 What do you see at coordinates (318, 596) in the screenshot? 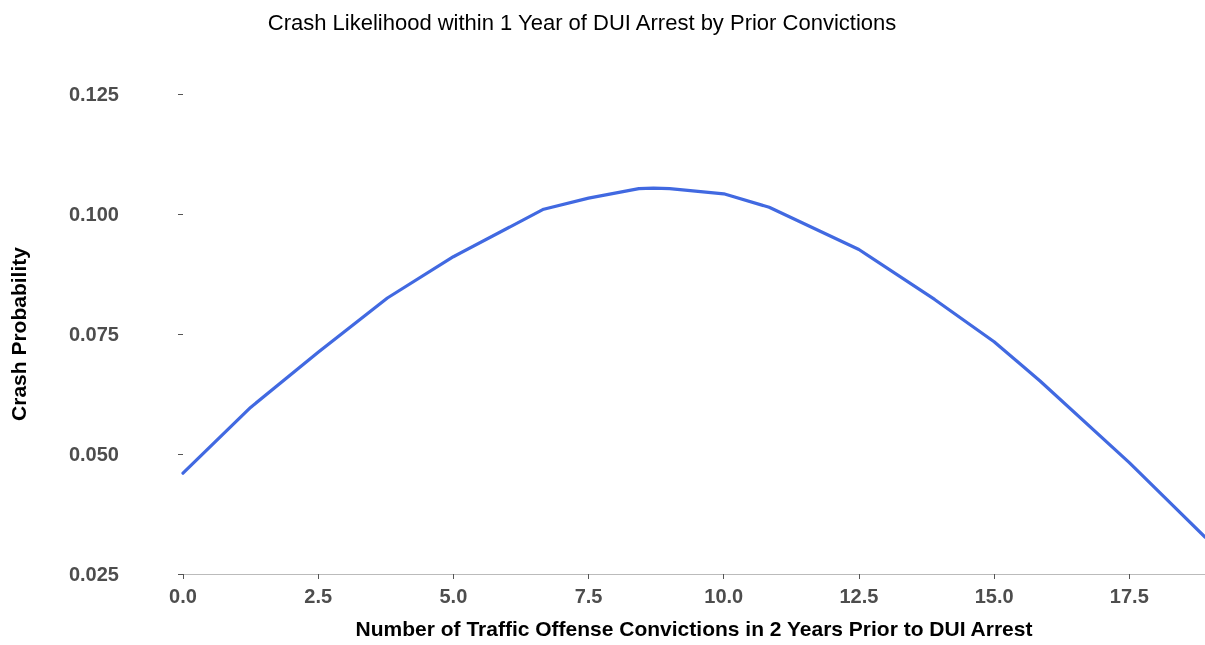
I see `x-tick-label: 2.5` at bounding box center [318, 596].